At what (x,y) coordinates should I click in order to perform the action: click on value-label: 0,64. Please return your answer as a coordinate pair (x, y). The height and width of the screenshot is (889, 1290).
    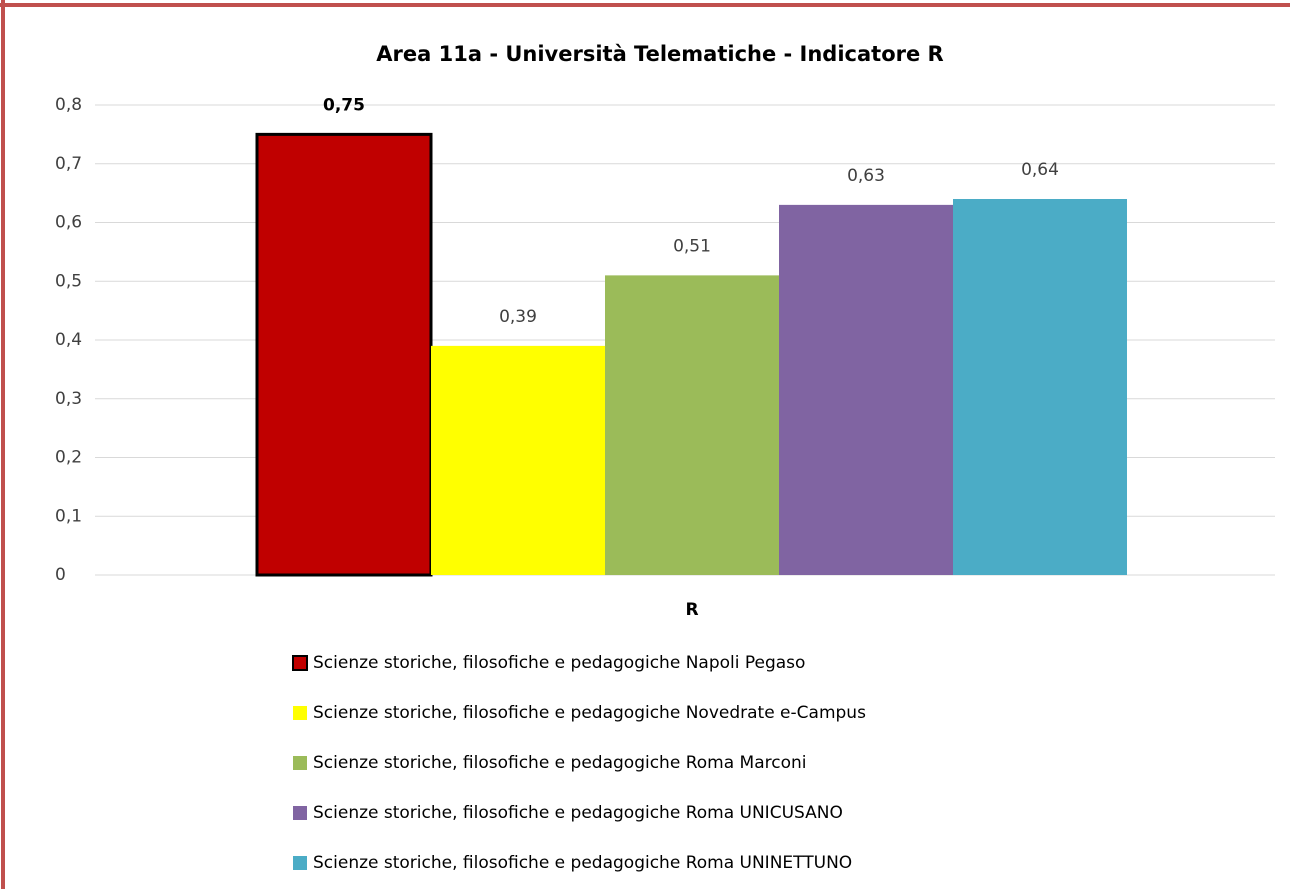
    Looking at the image, I should click on (1040, 170).